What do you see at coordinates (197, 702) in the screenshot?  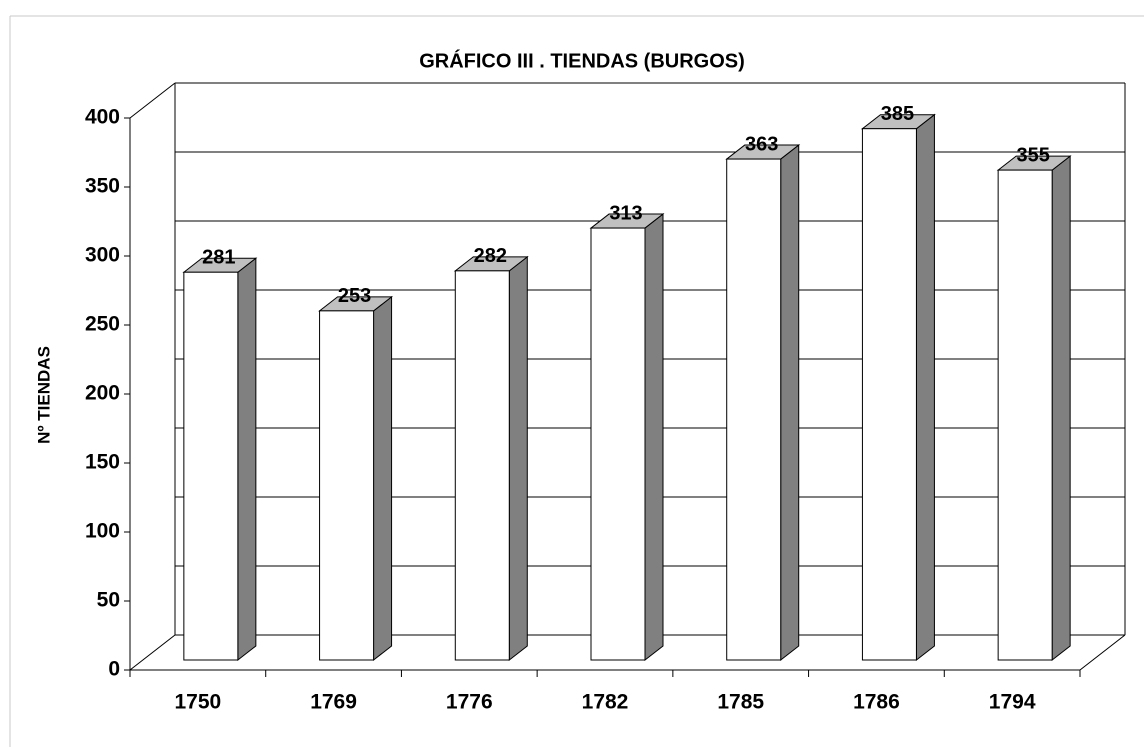 I see `x-tick-label: 1750` at bounding box center [197, 702].